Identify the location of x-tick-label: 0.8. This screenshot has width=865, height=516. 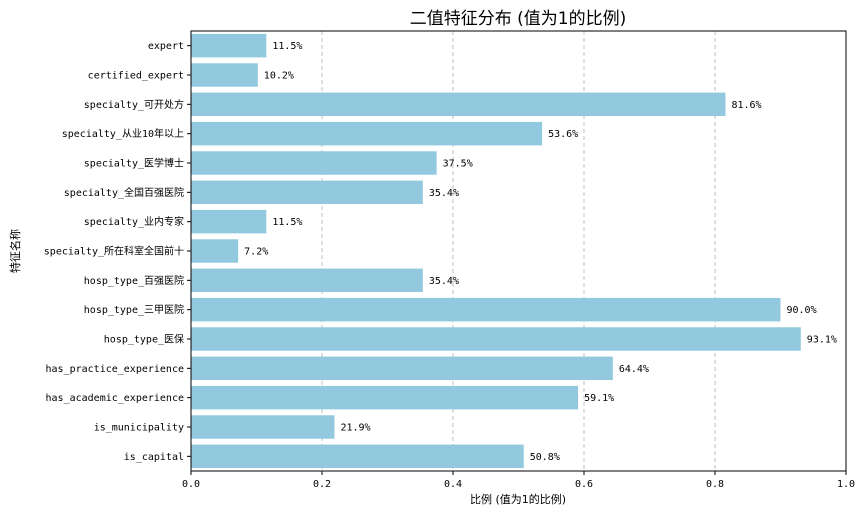
(715, 484).